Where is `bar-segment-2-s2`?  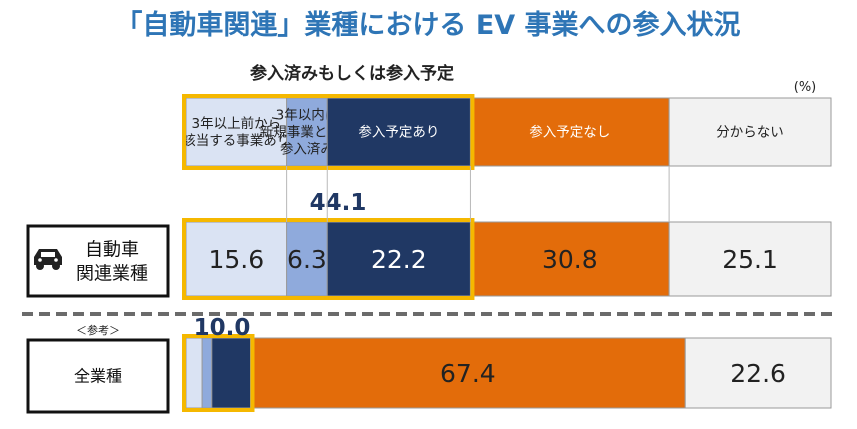 bar-segment-2-s2 is located at coordinates (207, 373).